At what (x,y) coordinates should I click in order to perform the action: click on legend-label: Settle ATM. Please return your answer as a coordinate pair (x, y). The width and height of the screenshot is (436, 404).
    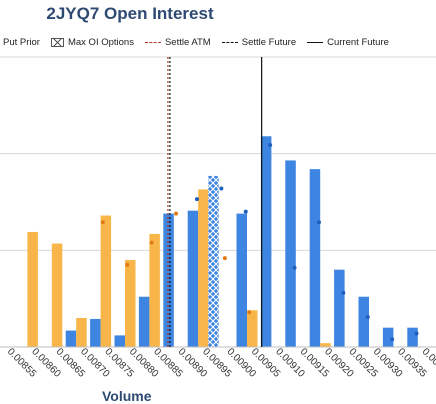
    Looking at the image, I should click on (187, 42).